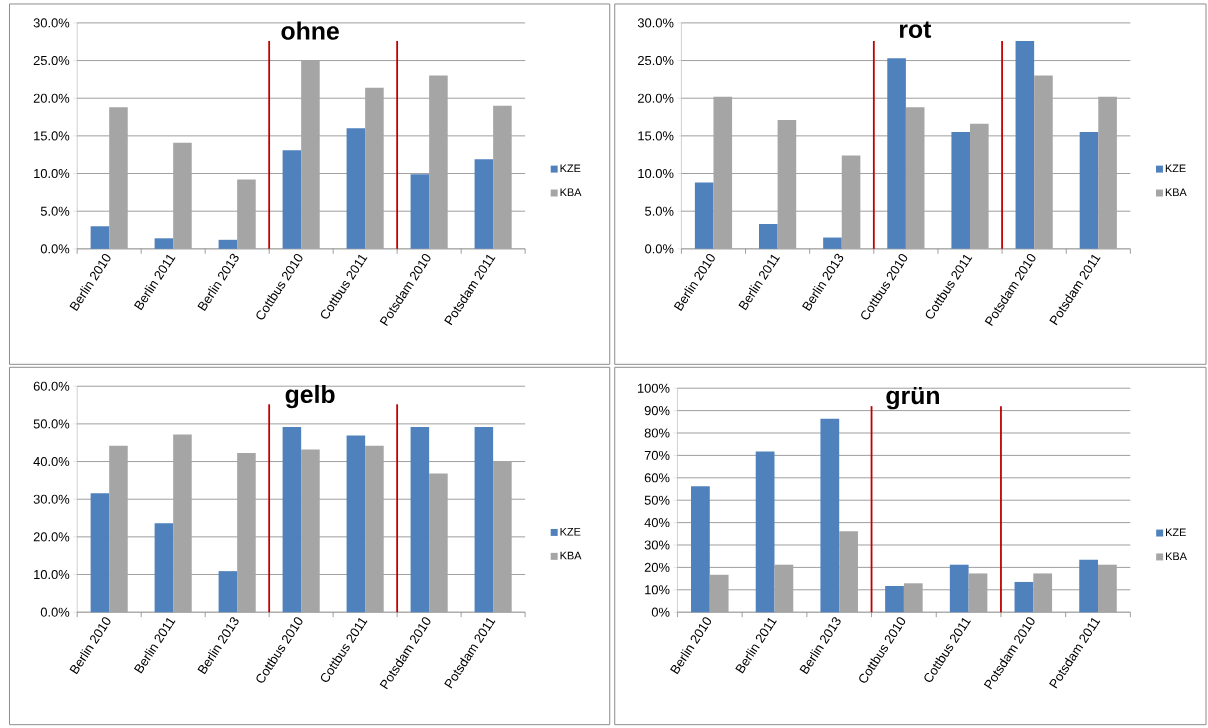  What do you see at coordinates (51, 386) in the screenshot?
I see `y-tick-label: 60.0%` at bounding box center [51, 386].